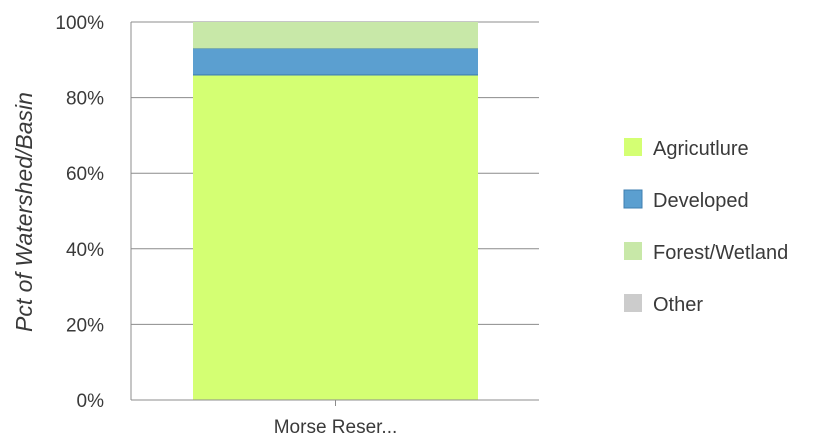 This screenshot has width=836, height=444. I want to click on bar-segment-developed, so click(335, 61).